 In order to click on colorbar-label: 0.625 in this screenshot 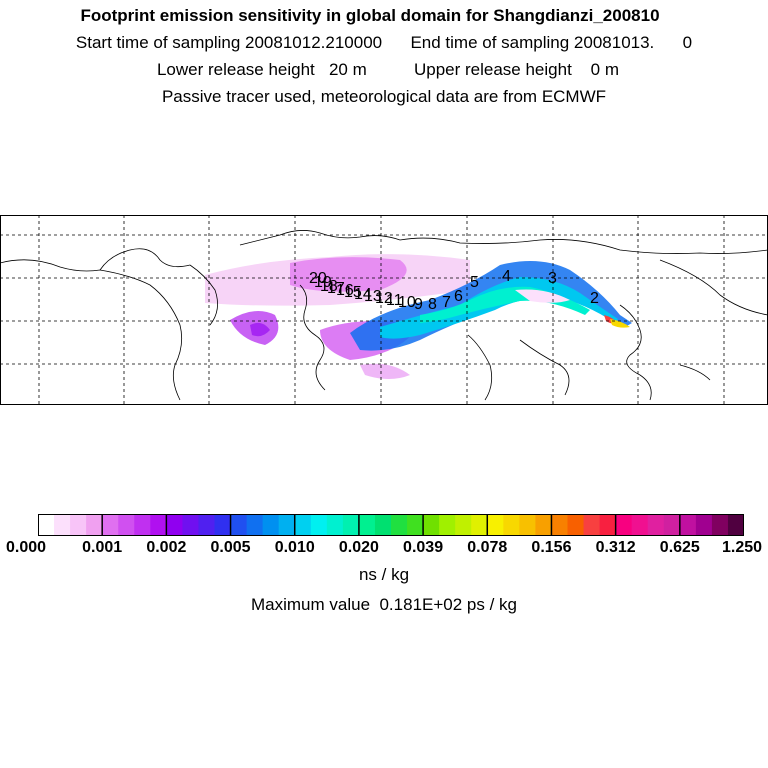, I will do `click(679, 547)`.